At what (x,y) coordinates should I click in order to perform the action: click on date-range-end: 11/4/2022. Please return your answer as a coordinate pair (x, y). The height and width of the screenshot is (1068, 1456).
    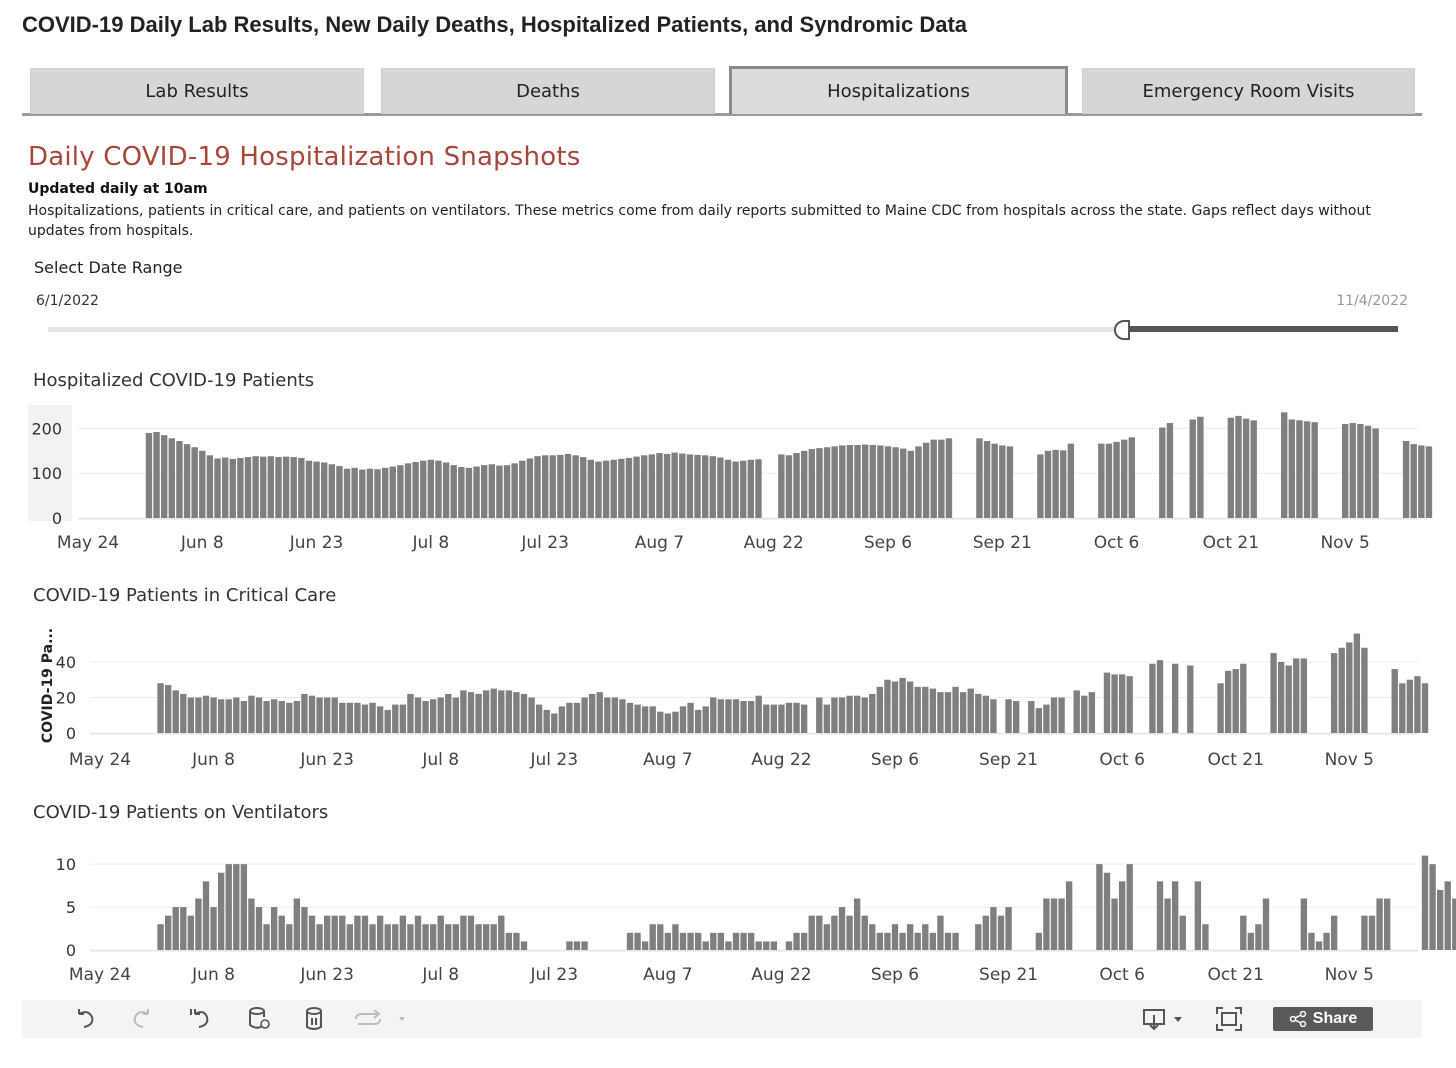
    Looking at the image, I should click on (1372, 301).